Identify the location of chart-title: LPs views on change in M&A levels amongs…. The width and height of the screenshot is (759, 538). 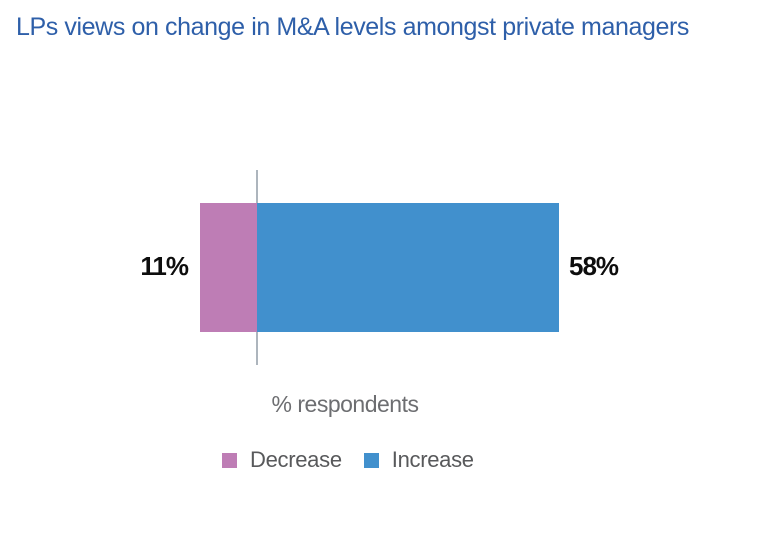
(352, 27).